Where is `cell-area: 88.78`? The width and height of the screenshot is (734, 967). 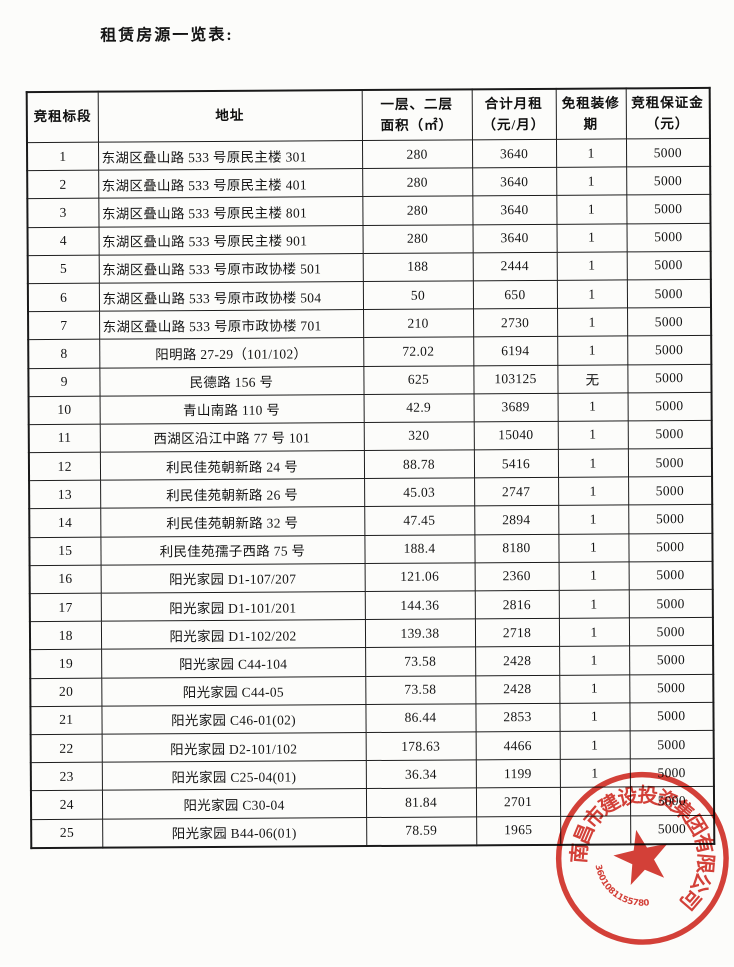 cell-area: 88.78 is located at coordinates (419, 464).